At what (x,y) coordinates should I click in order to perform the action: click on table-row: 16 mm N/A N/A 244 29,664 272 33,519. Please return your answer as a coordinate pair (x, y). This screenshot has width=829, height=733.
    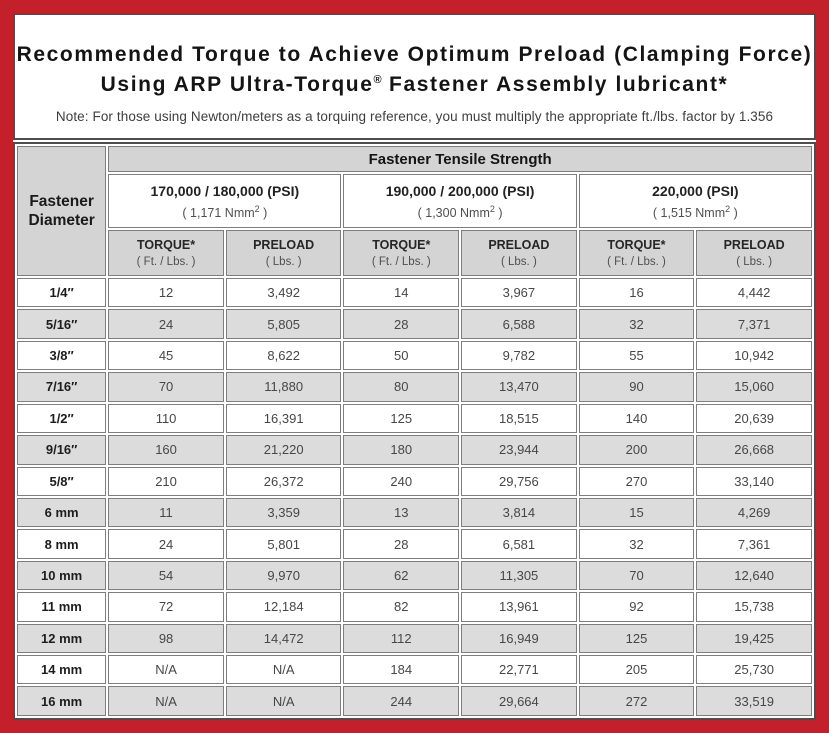
    Looking at the image, I should click on (414, 701).